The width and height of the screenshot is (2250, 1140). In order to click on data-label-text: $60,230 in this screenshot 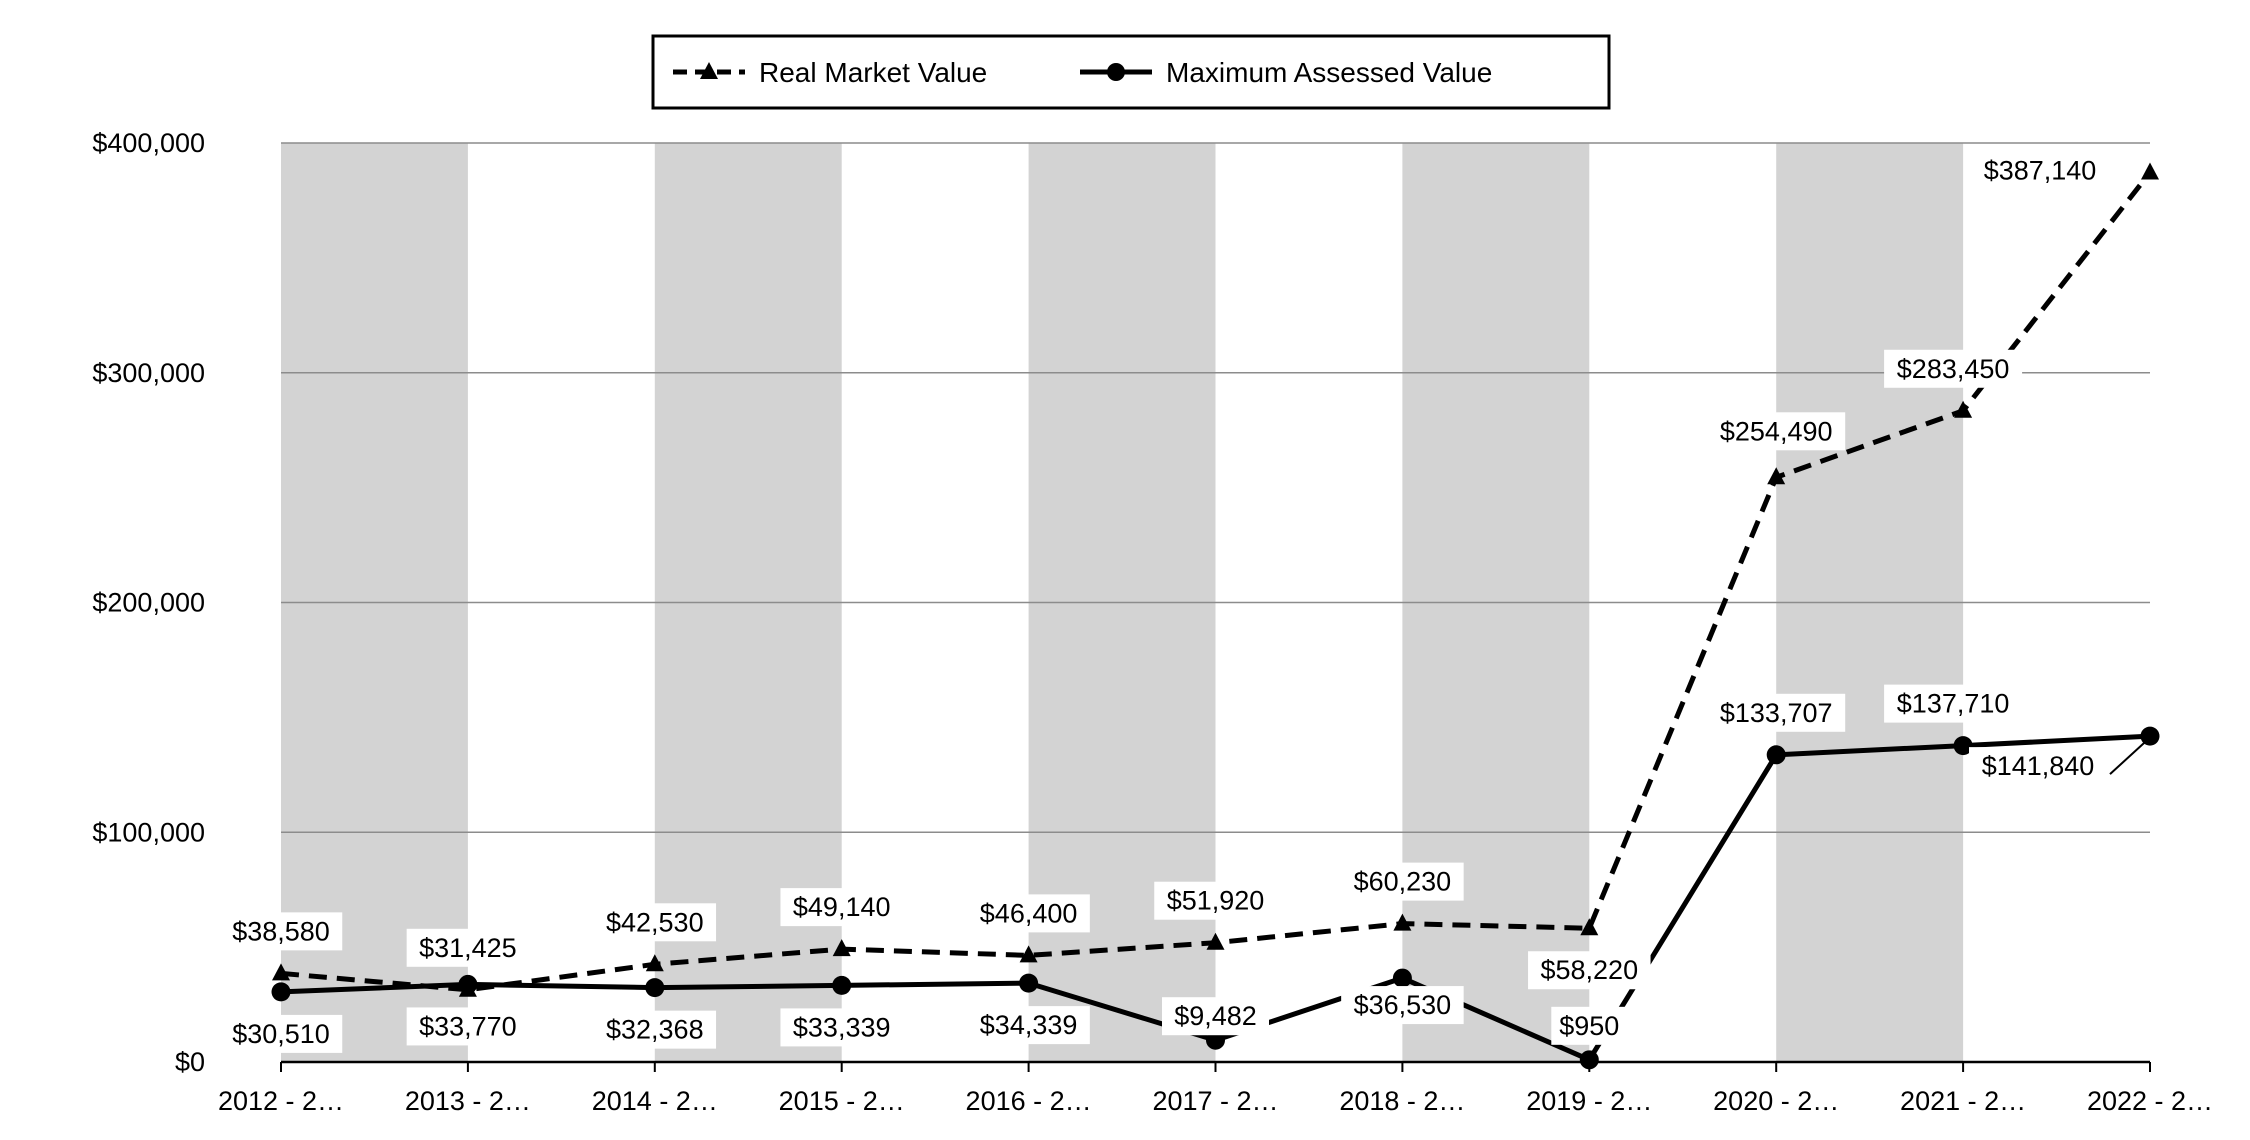, I will do `click(1403, 882)`.